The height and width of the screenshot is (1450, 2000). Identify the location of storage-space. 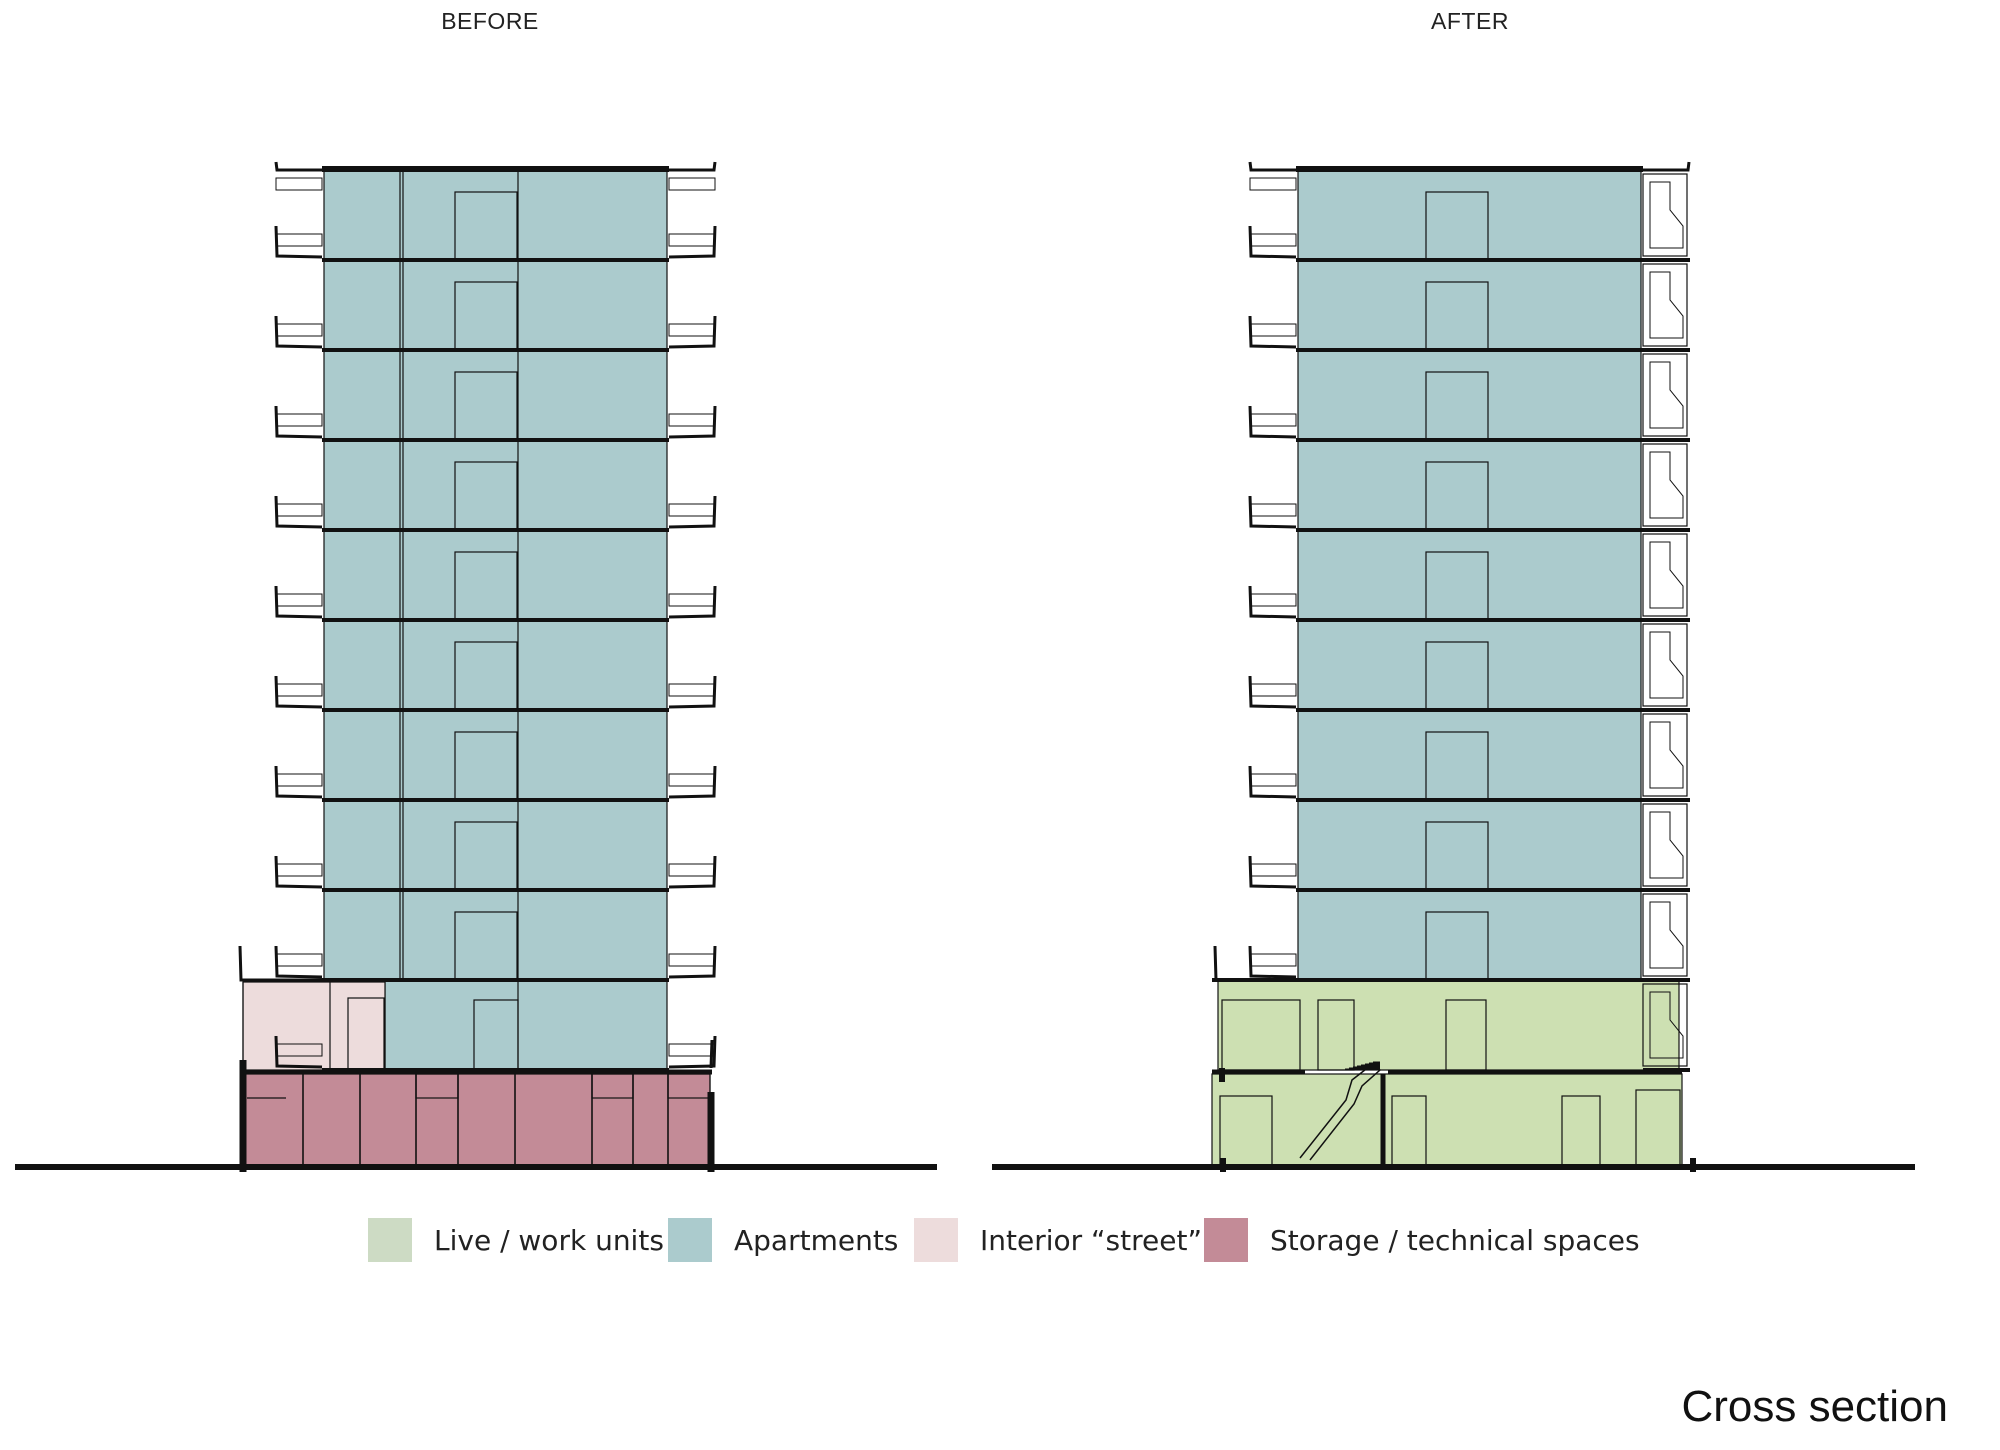
(477, 1120).